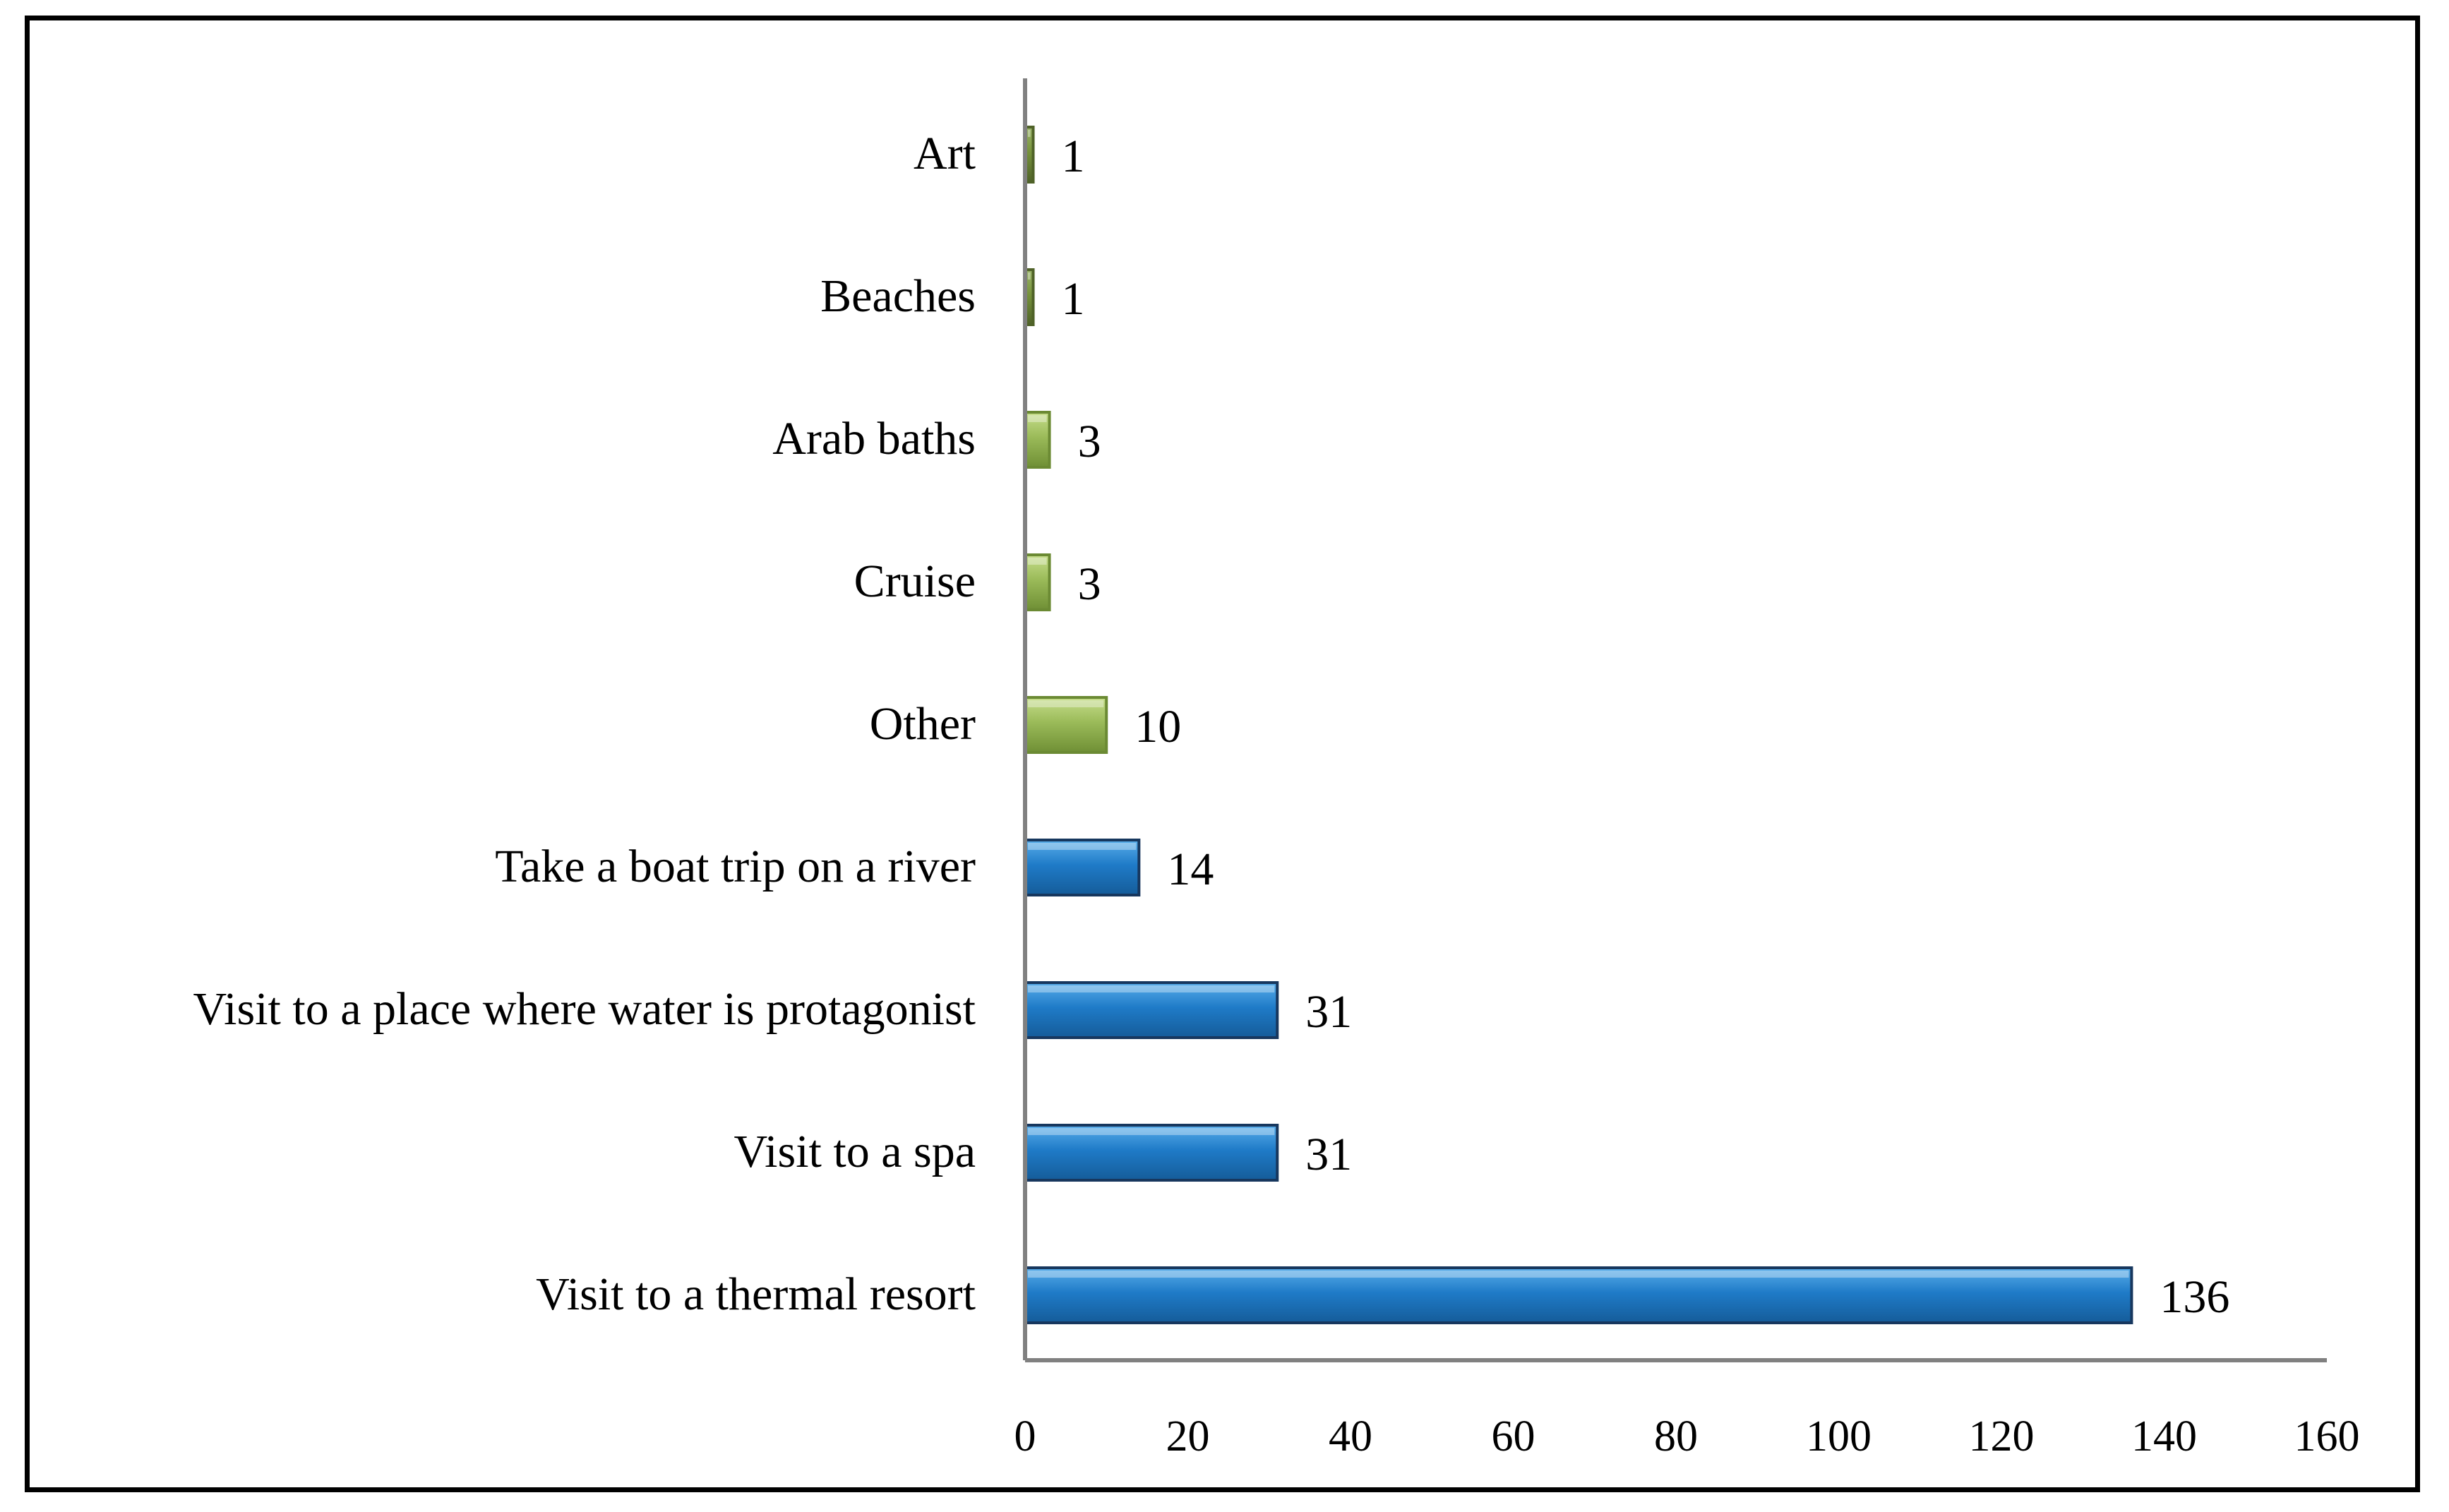 The width and height of the screenshot is (2449, 1512). Describe the element at coordinates (1513, 1436) in the screenshot. I see `x-tick-label: 60` at that location.